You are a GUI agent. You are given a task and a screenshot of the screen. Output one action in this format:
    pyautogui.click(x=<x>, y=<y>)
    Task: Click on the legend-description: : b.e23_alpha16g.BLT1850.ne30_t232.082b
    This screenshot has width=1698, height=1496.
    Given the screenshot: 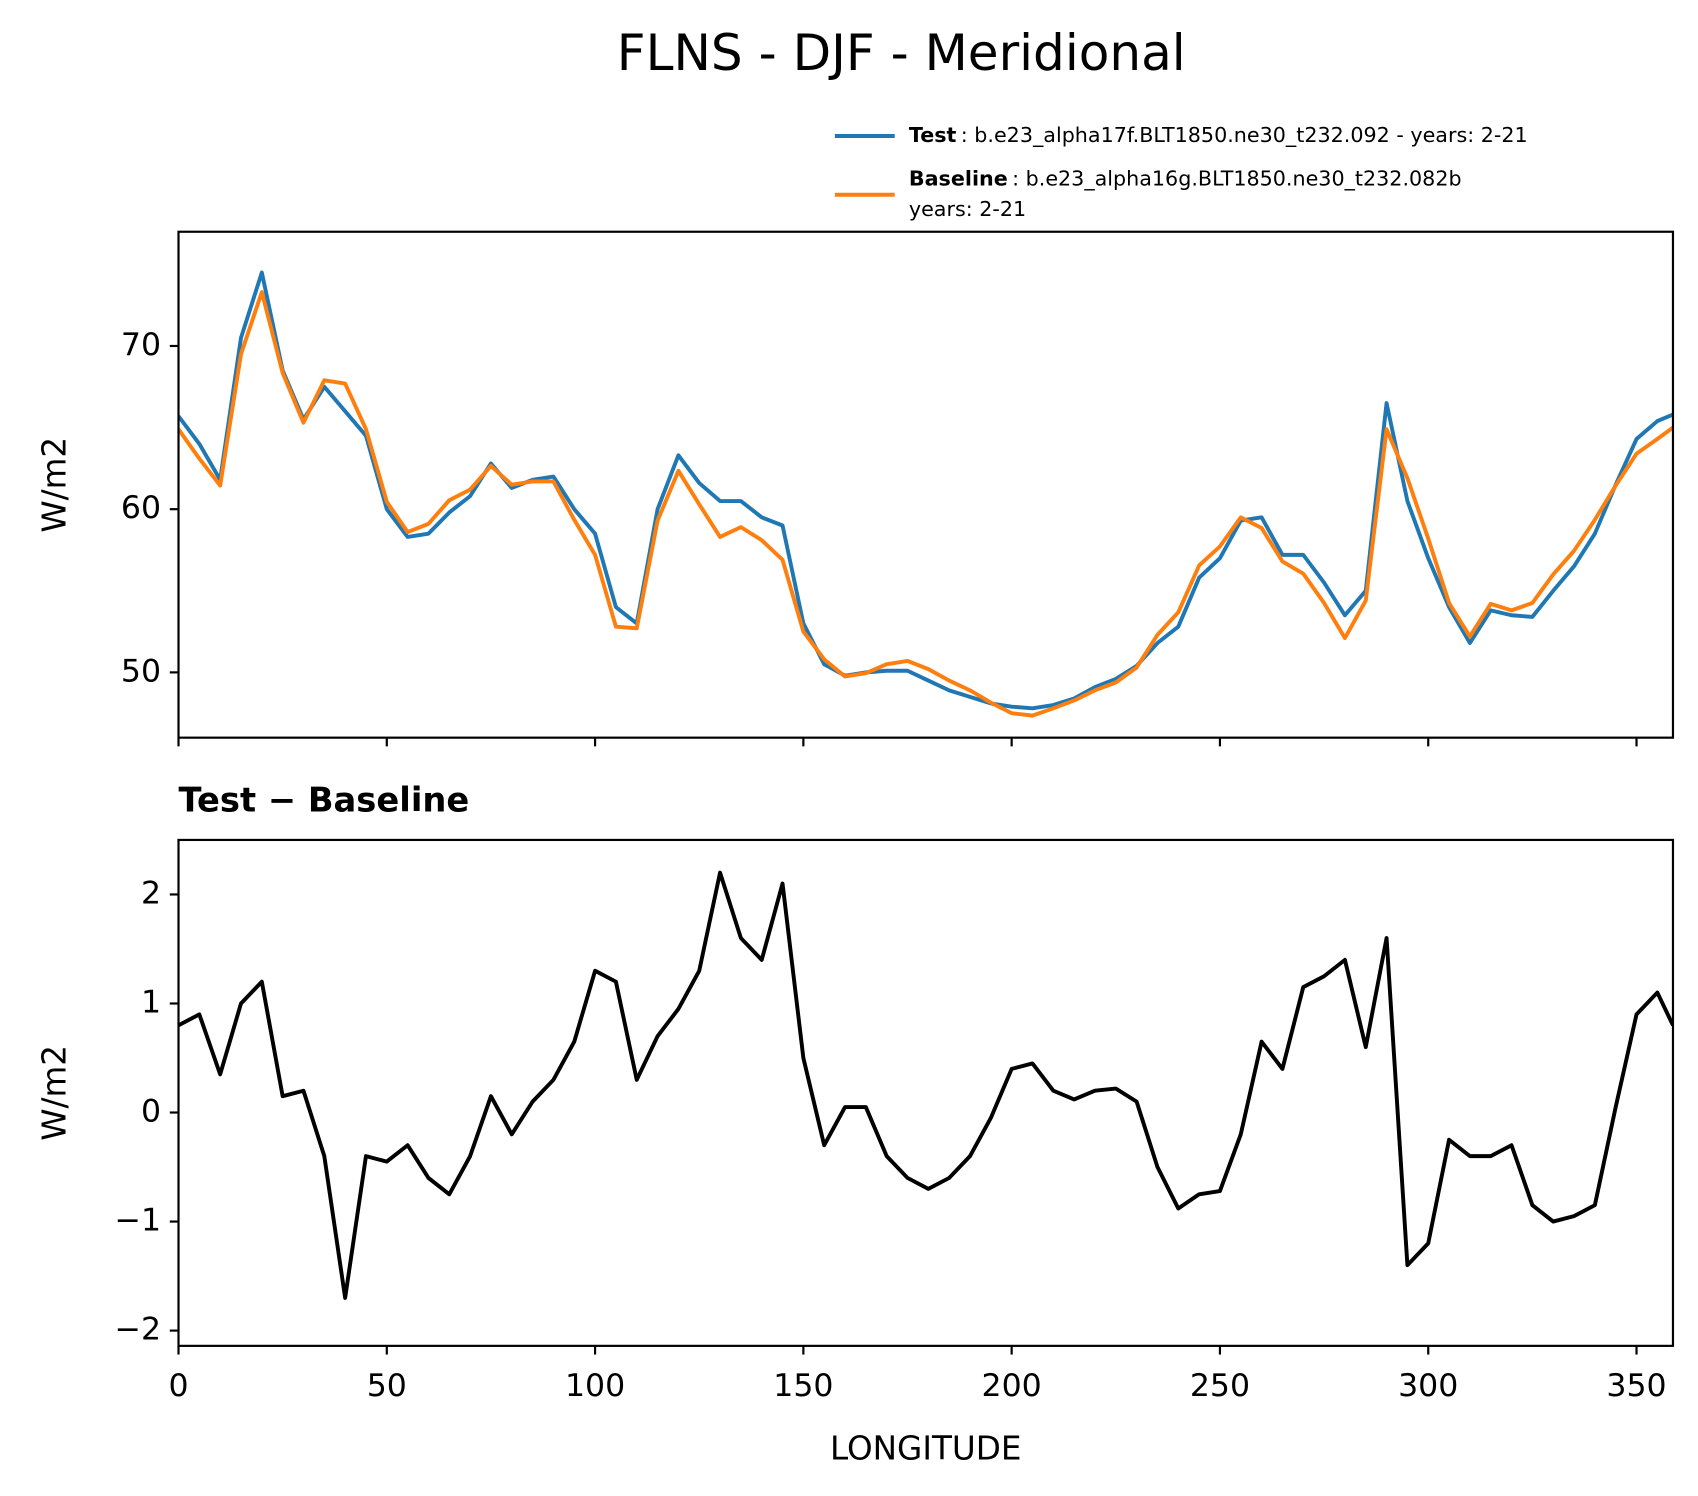 What is the action you would take?
    pyautogui.click(x=1236, y=179)
    